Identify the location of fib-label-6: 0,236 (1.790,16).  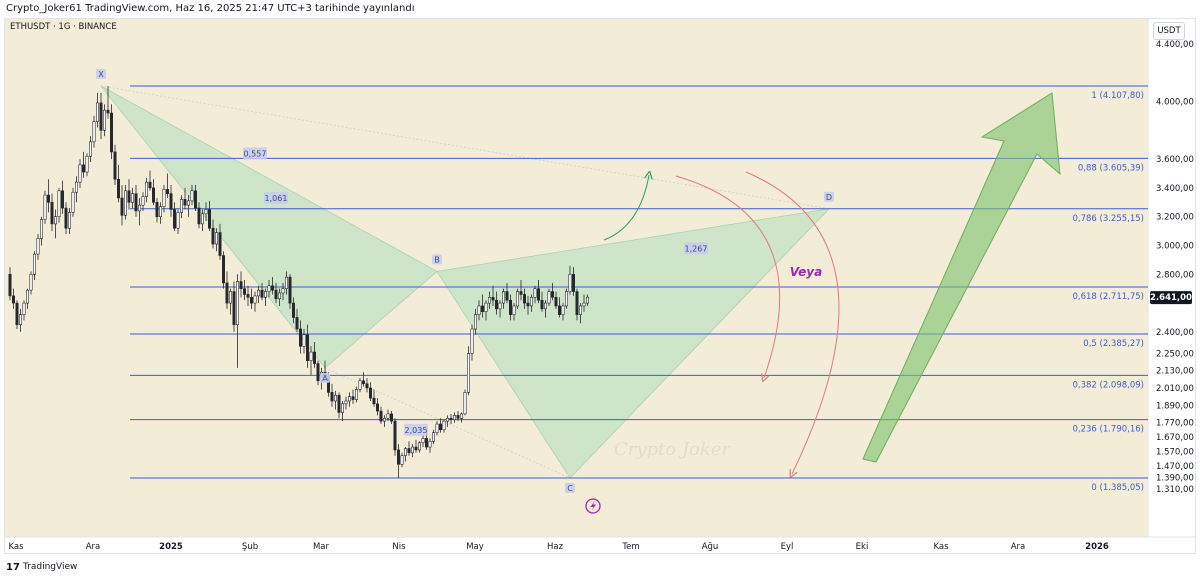
(1108, 430).